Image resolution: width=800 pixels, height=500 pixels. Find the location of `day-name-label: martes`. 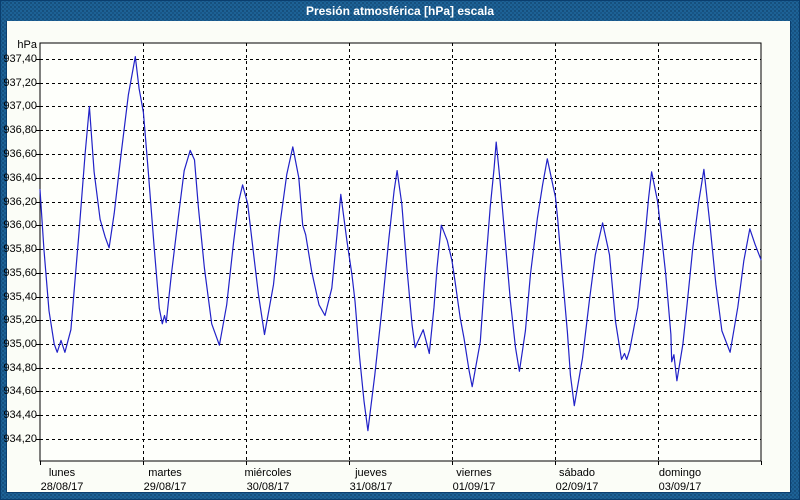

day-name-label: martes is located at coordinates (165, 473).